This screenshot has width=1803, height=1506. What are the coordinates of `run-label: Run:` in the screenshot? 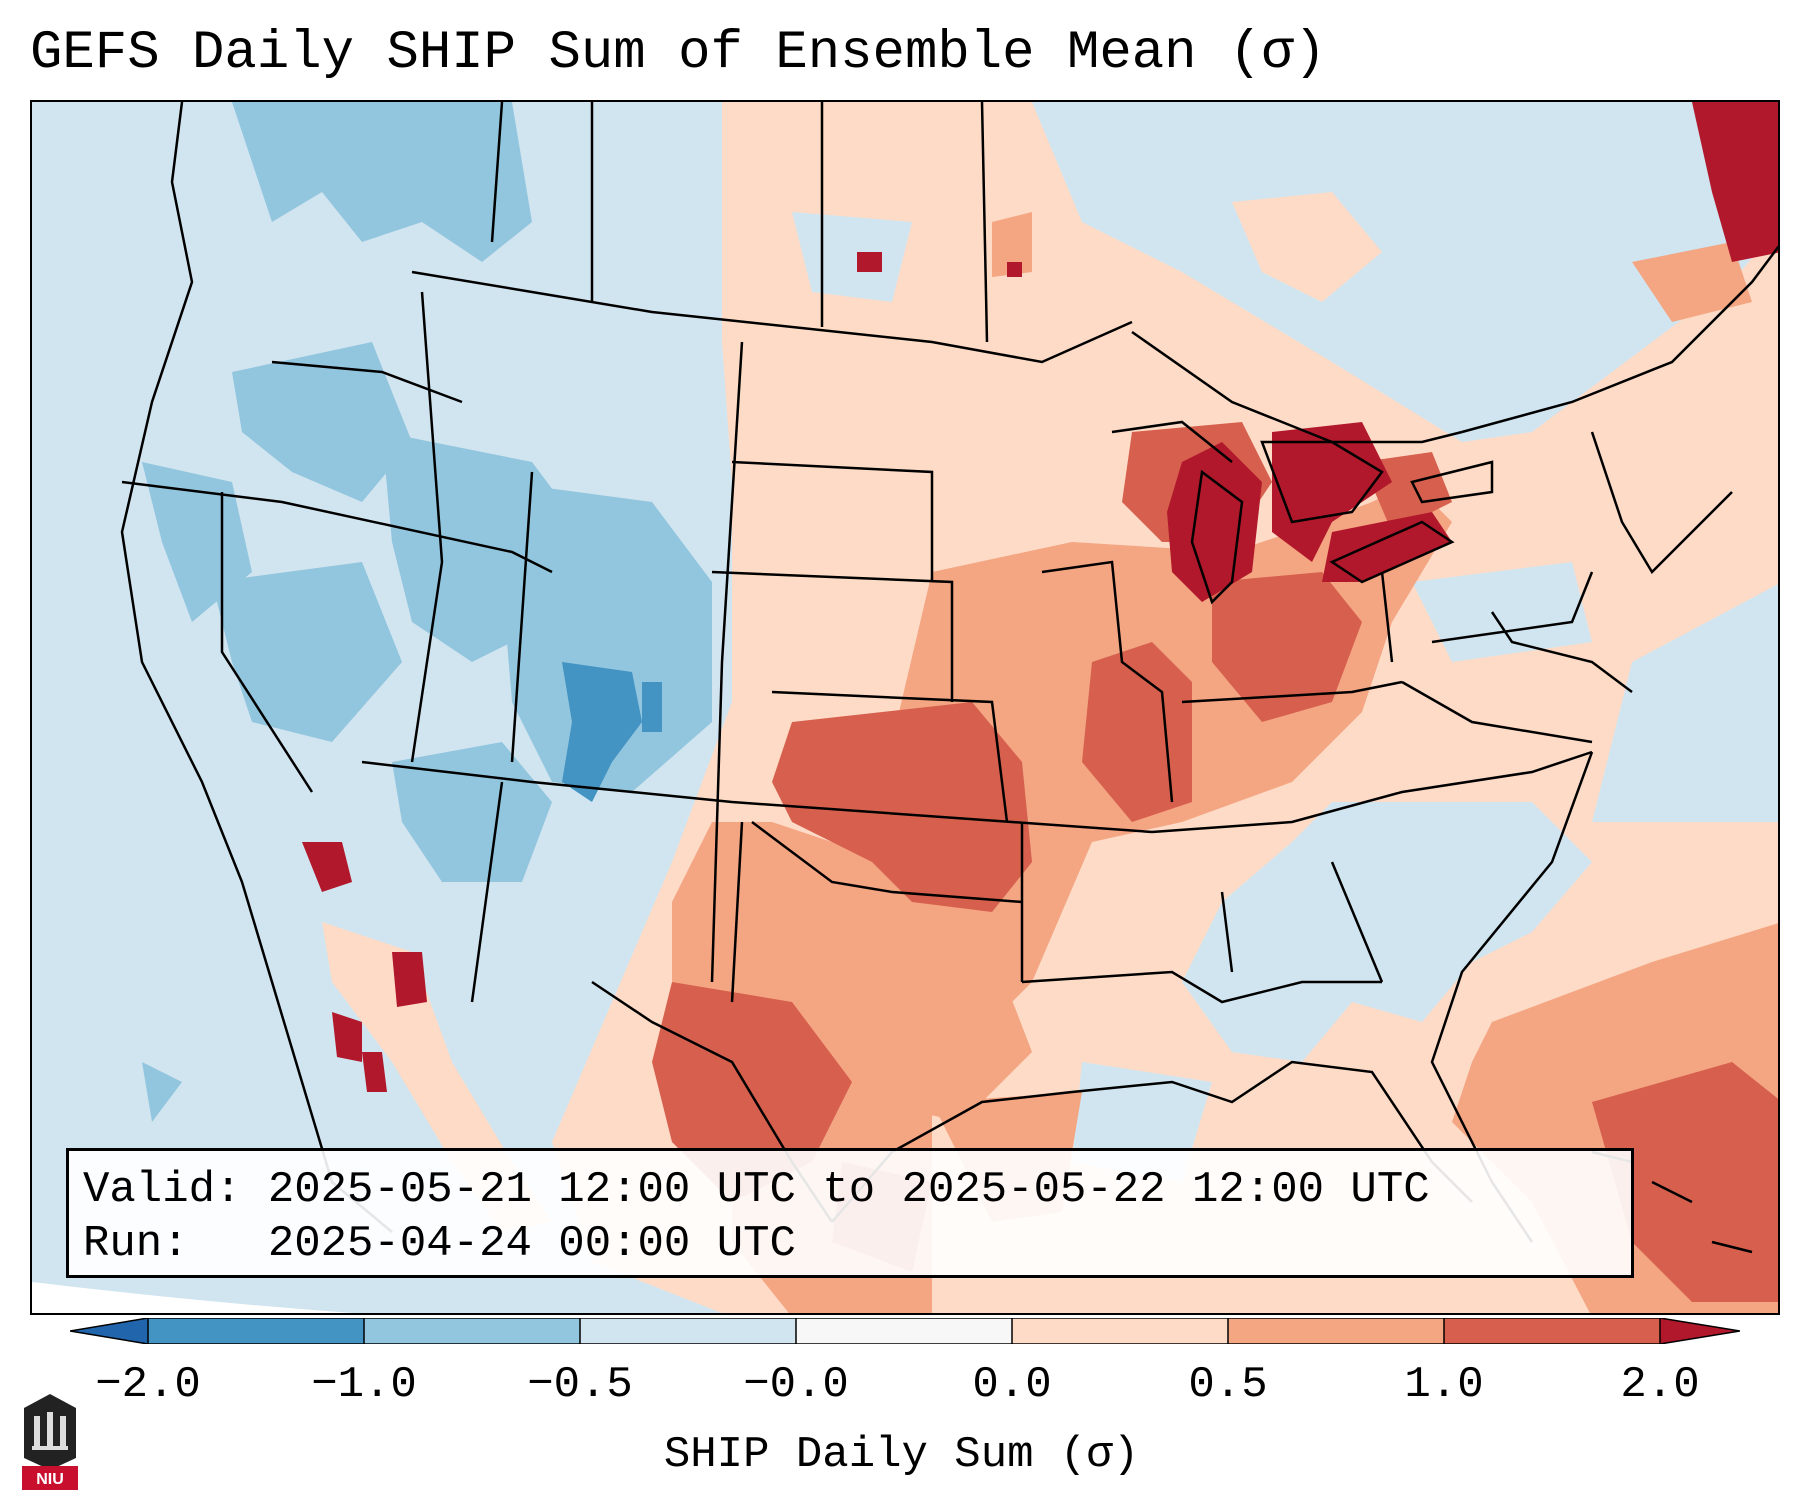 It's located at (136, 1244).